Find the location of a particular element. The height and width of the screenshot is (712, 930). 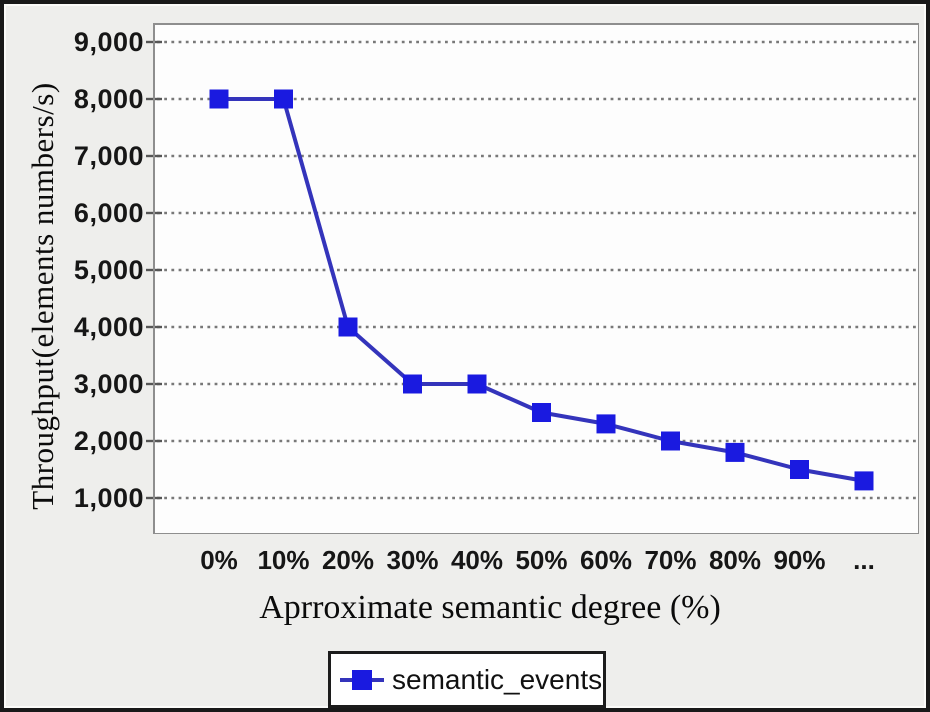

x-tick-label: 40% is located at coordinates (477, 560).